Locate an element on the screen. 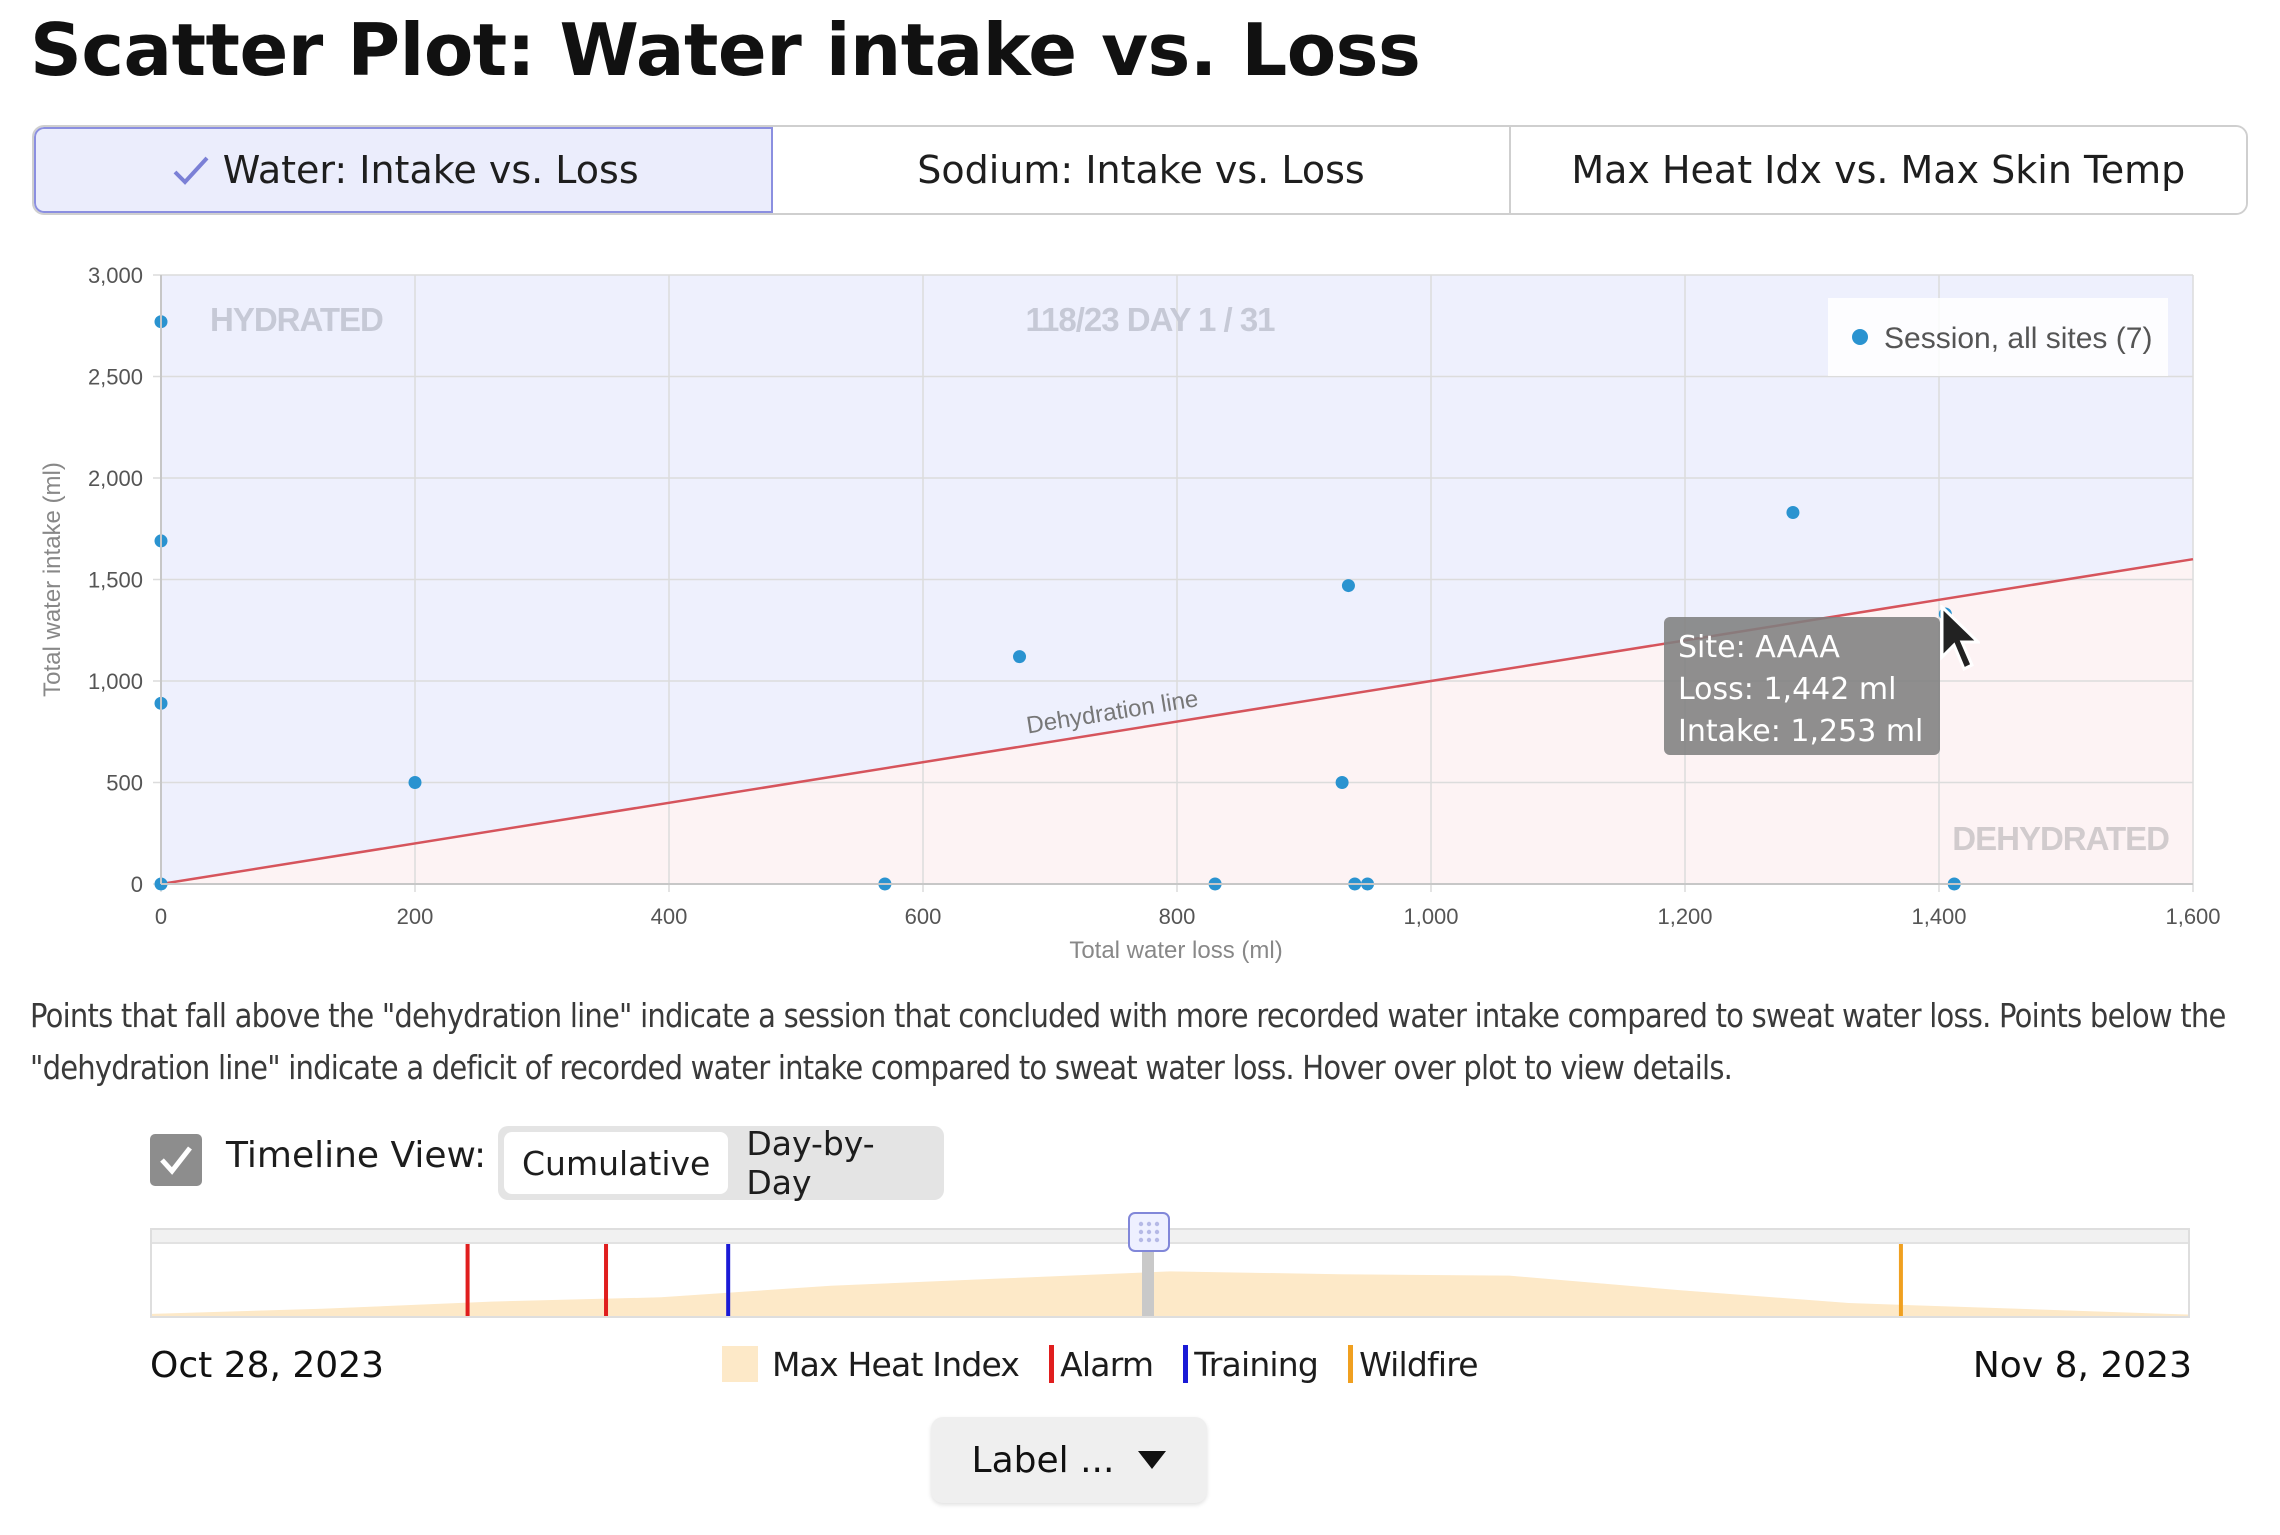 The width and height of the screenshot is (2280, 1535). legend-series-label: Session, all sites (7) is located at coordinates (2018, 338).